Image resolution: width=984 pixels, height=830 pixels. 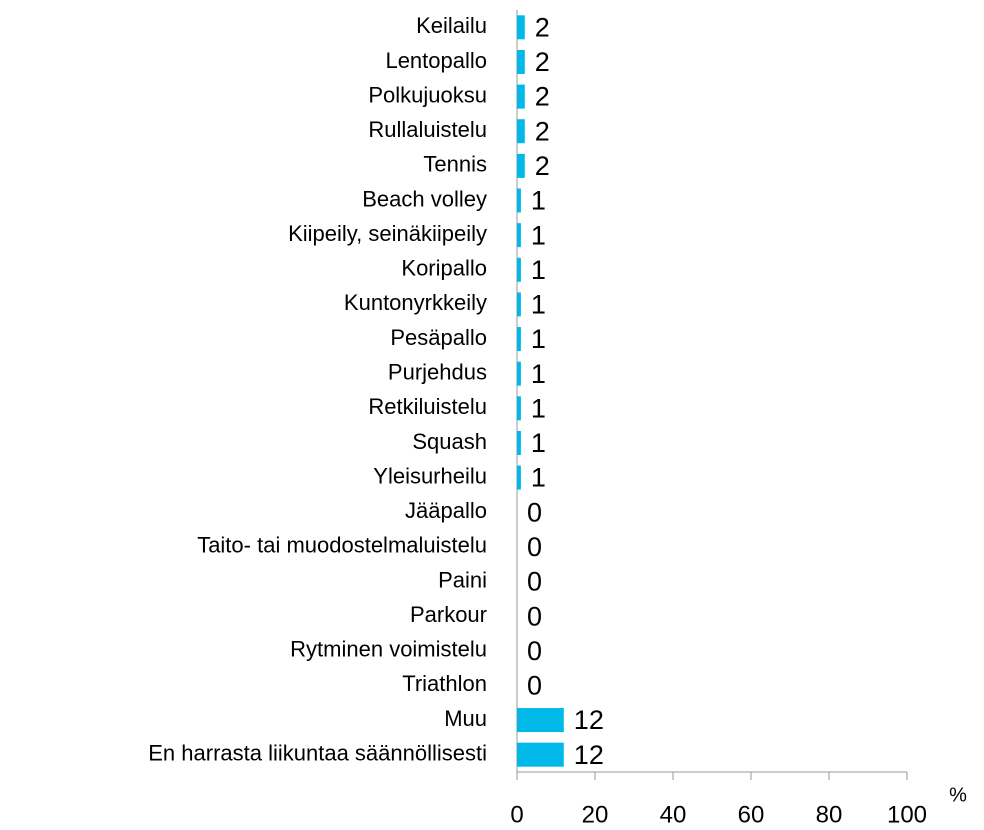 What do you see at coordinates (427, 94) in the screenshot?
I see `category-label: Polkujuoksu` at bounding box center [427, 94].